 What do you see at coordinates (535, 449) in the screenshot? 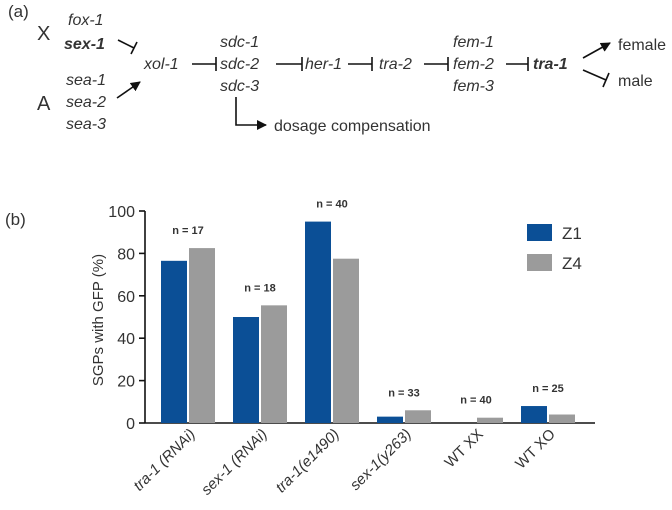
I see `x-tick-label: WT XO` at bounding box center [535, 449].